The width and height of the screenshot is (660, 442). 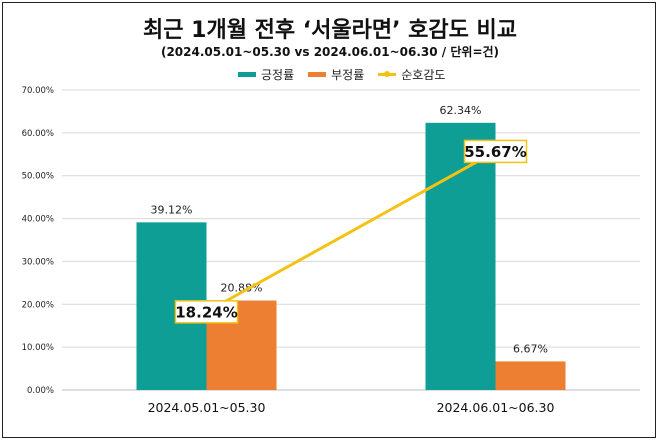 What do you see at coordinates (496, 407) in the screenshot?
I see `x-tick-label: 2024.06.01~06.30` at bounding box center [496, 407].